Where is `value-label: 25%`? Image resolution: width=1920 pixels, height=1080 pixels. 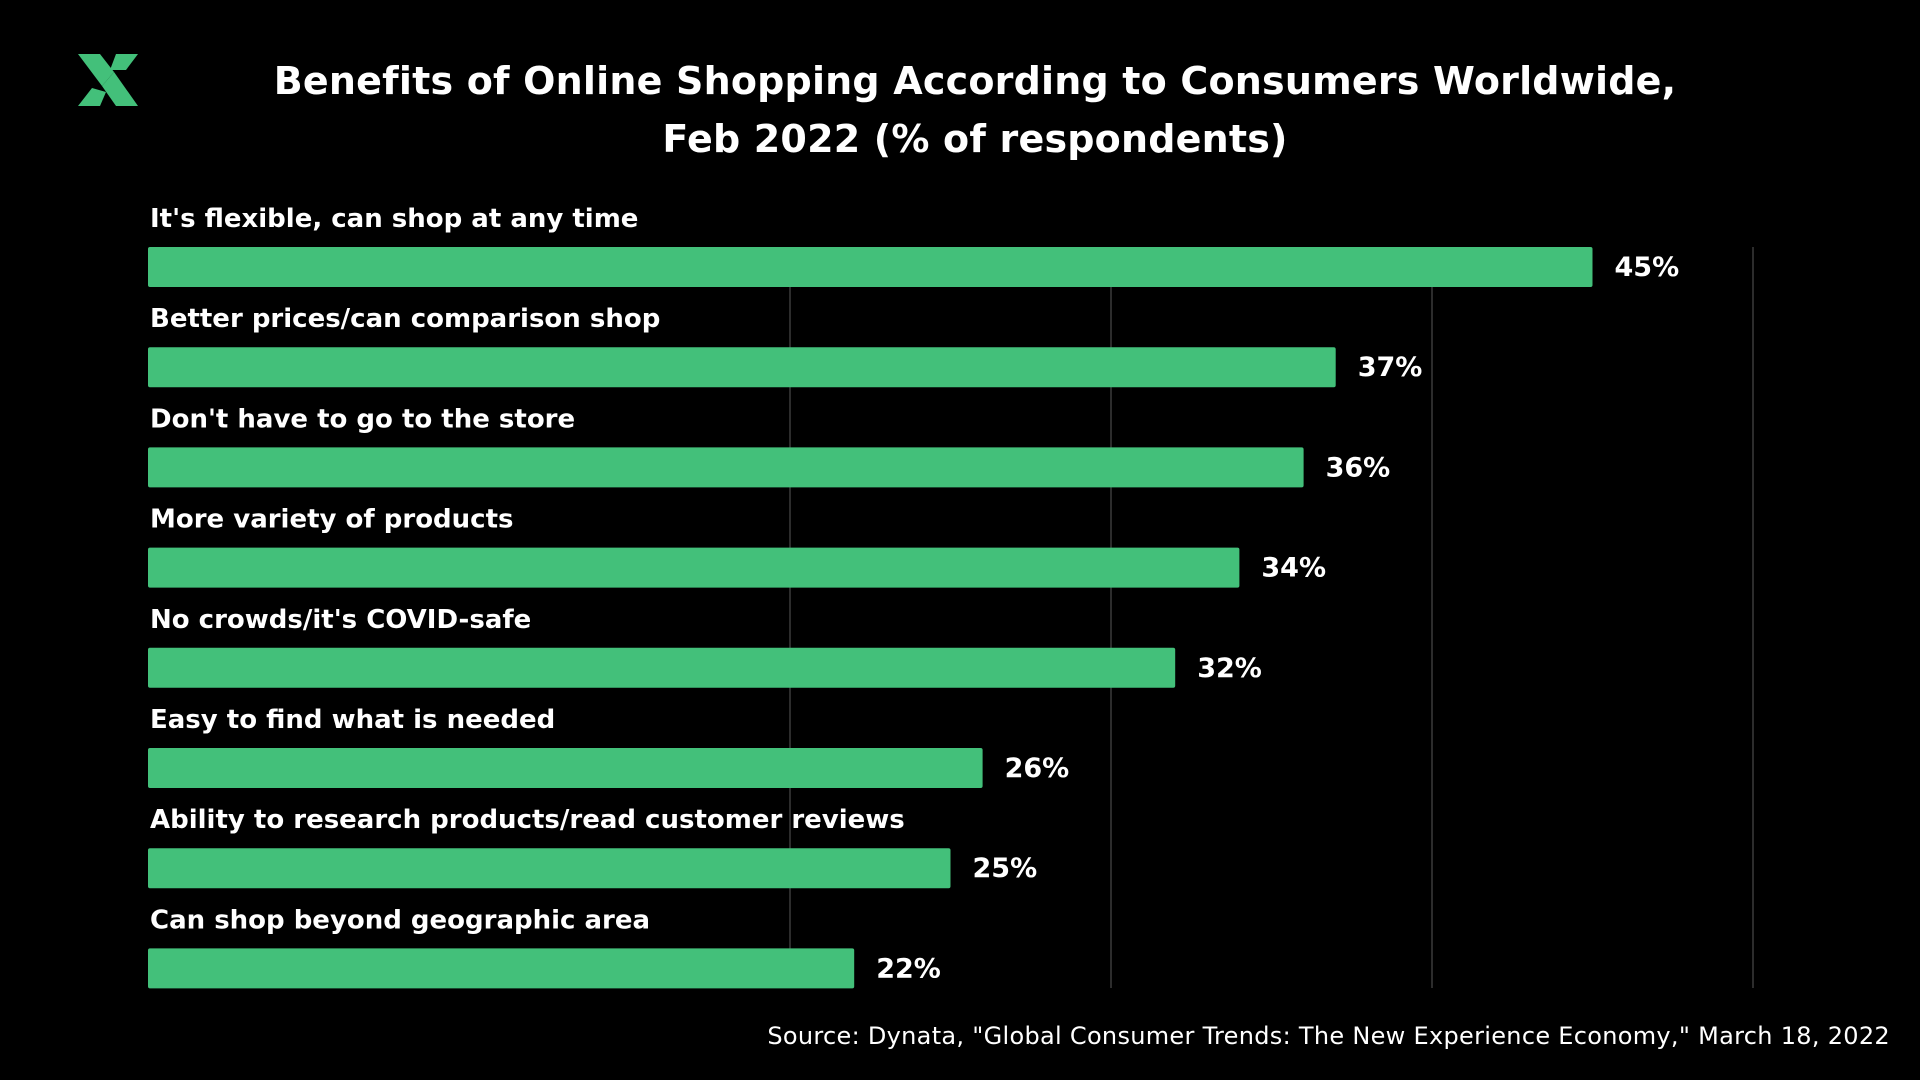
value-label: 25% is located at coordinates (1005, 868).